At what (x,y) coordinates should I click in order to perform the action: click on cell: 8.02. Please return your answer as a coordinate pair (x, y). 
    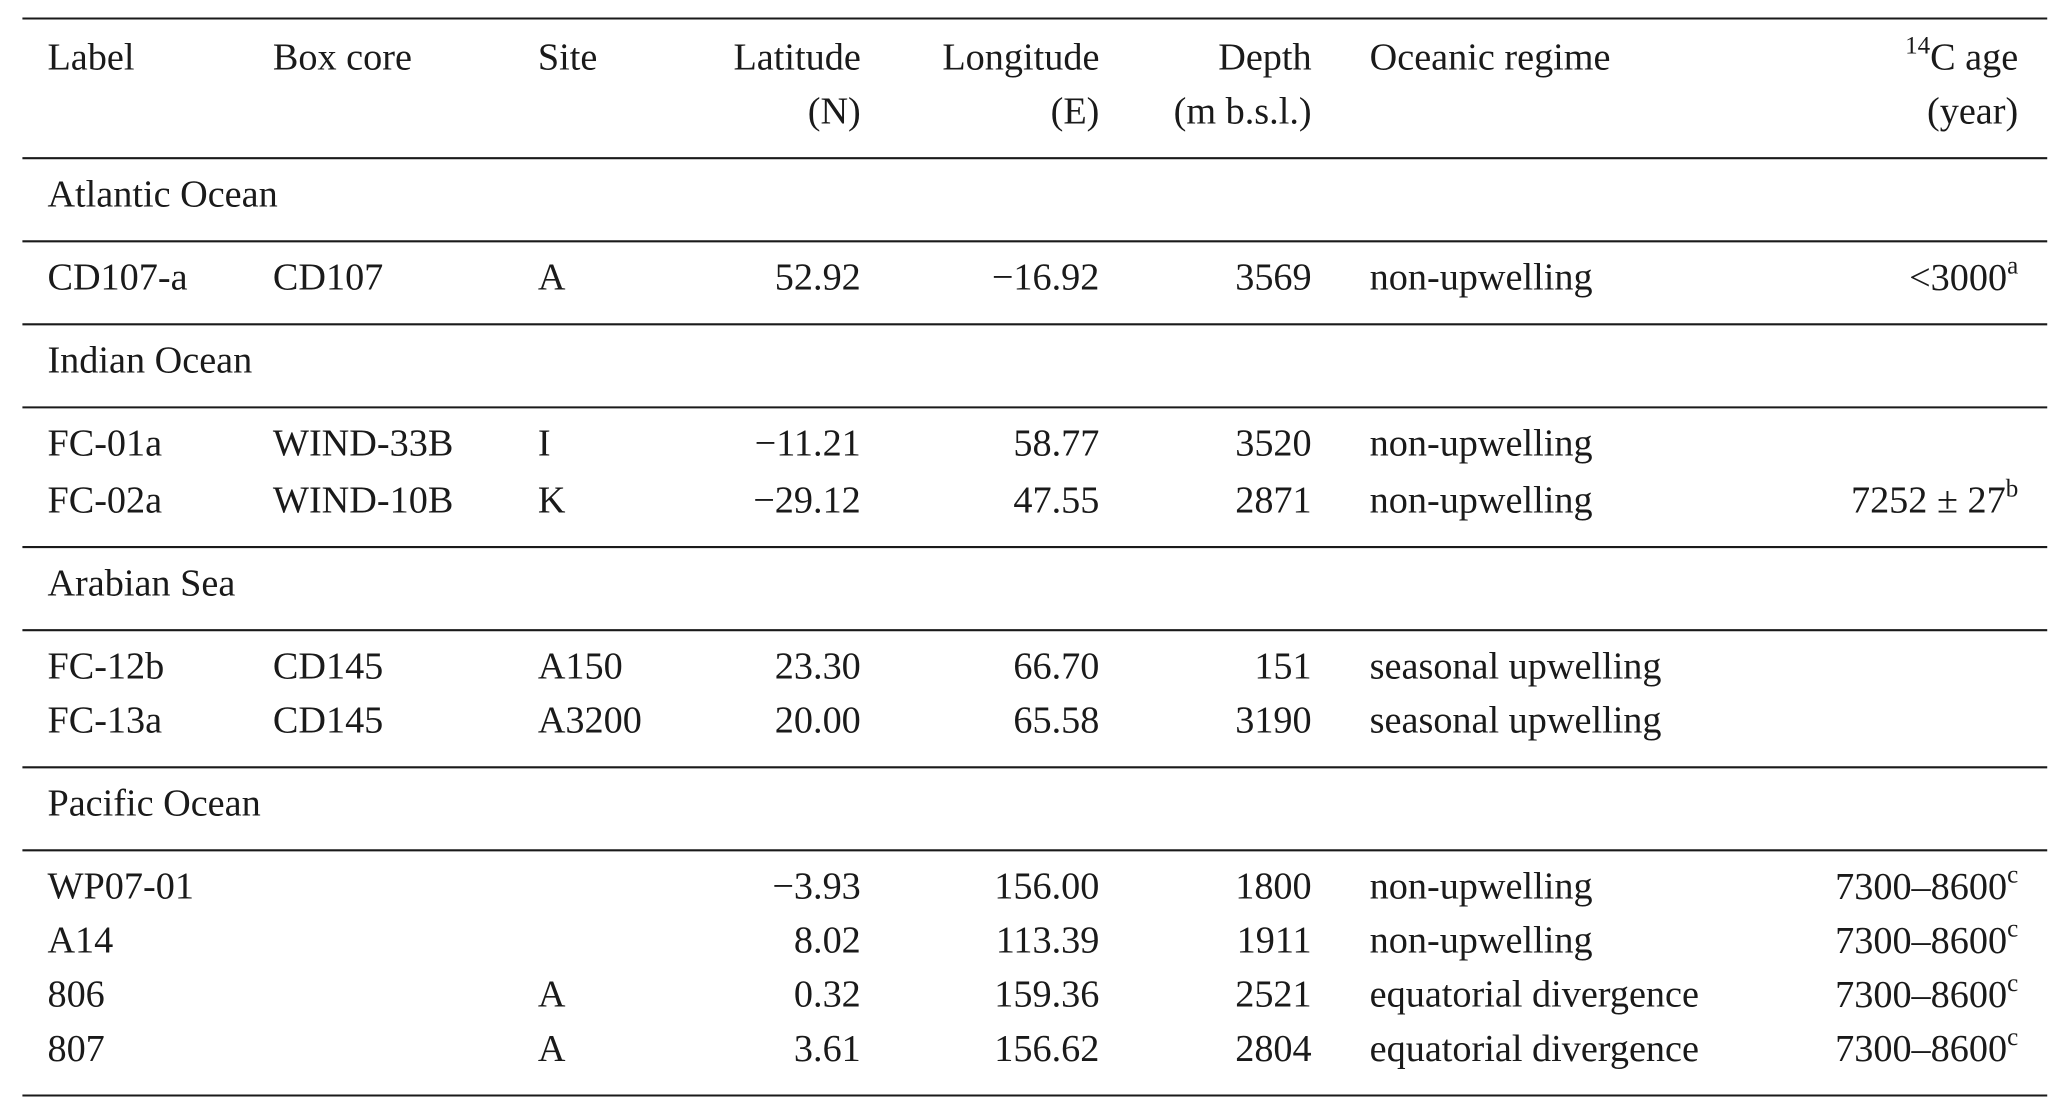
    Looking at the image, I should click on (827, 941).